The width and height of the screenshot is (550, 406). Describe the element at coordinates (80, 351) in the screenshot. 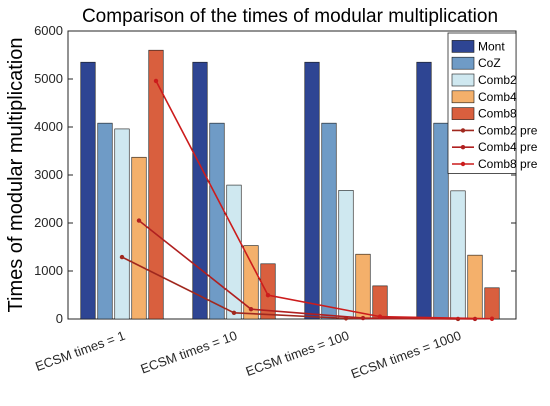

I see `x-tick-label-0: ECSM times = 1` at that location.